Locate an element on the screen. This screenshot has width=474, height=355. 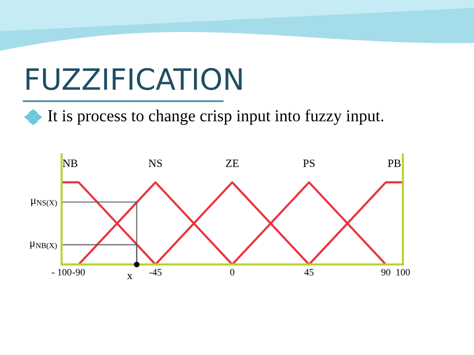
series-label: NS is located at coordinates (155, 164).